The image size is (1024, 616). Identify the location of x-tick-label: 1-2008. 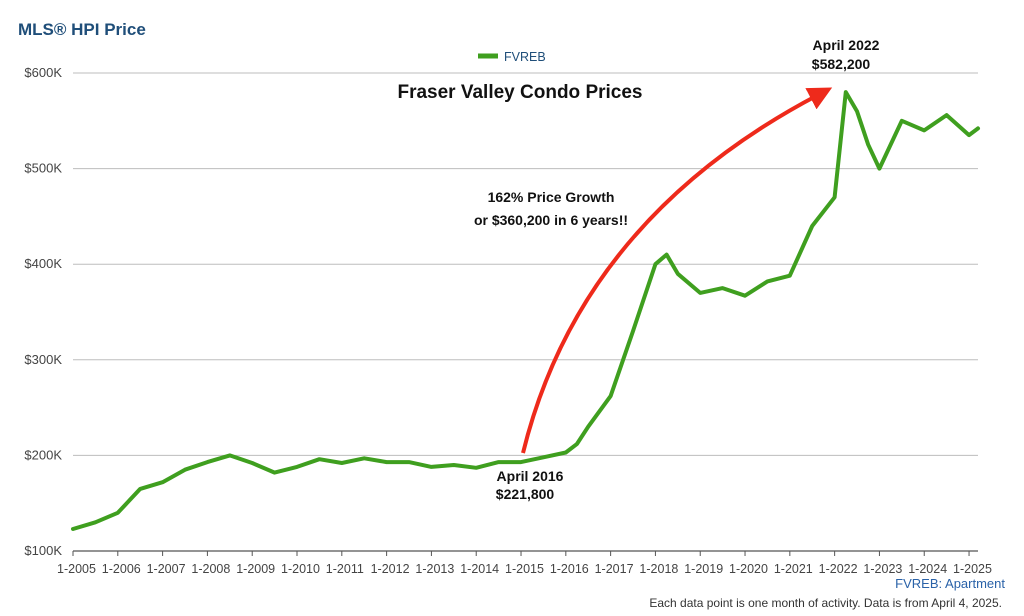
(210, 569).